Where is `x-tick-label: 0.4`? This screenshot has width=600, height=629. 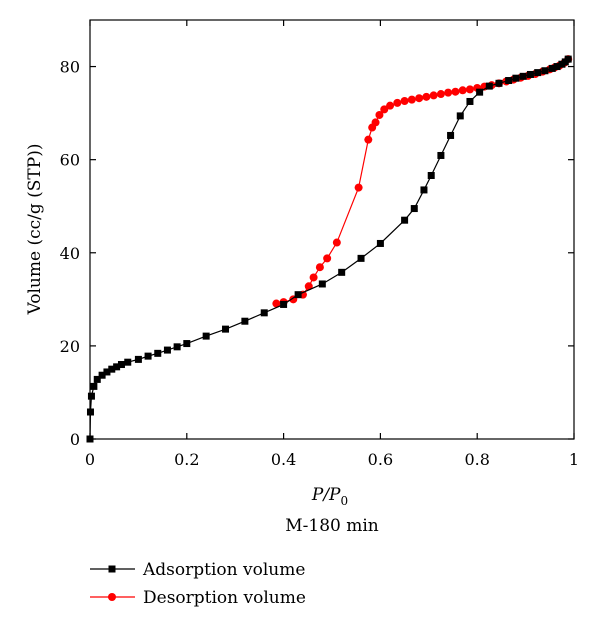
x-tick-label: 0.4 is located at coordinates (283, 459).